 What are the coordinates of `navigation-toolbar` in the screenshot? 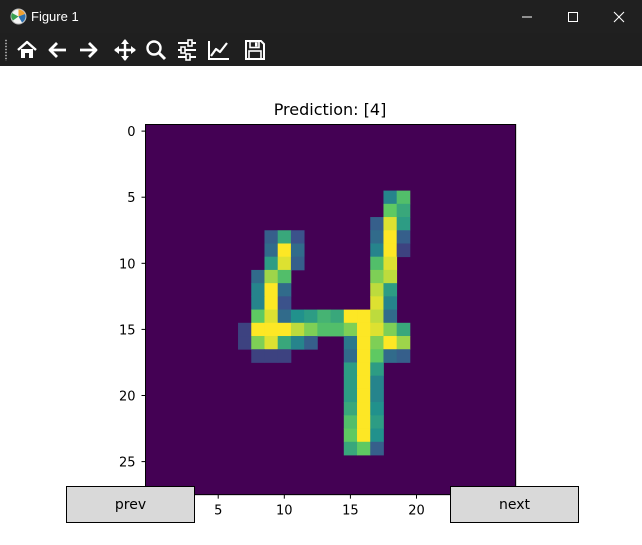 It's located at (321, 49).